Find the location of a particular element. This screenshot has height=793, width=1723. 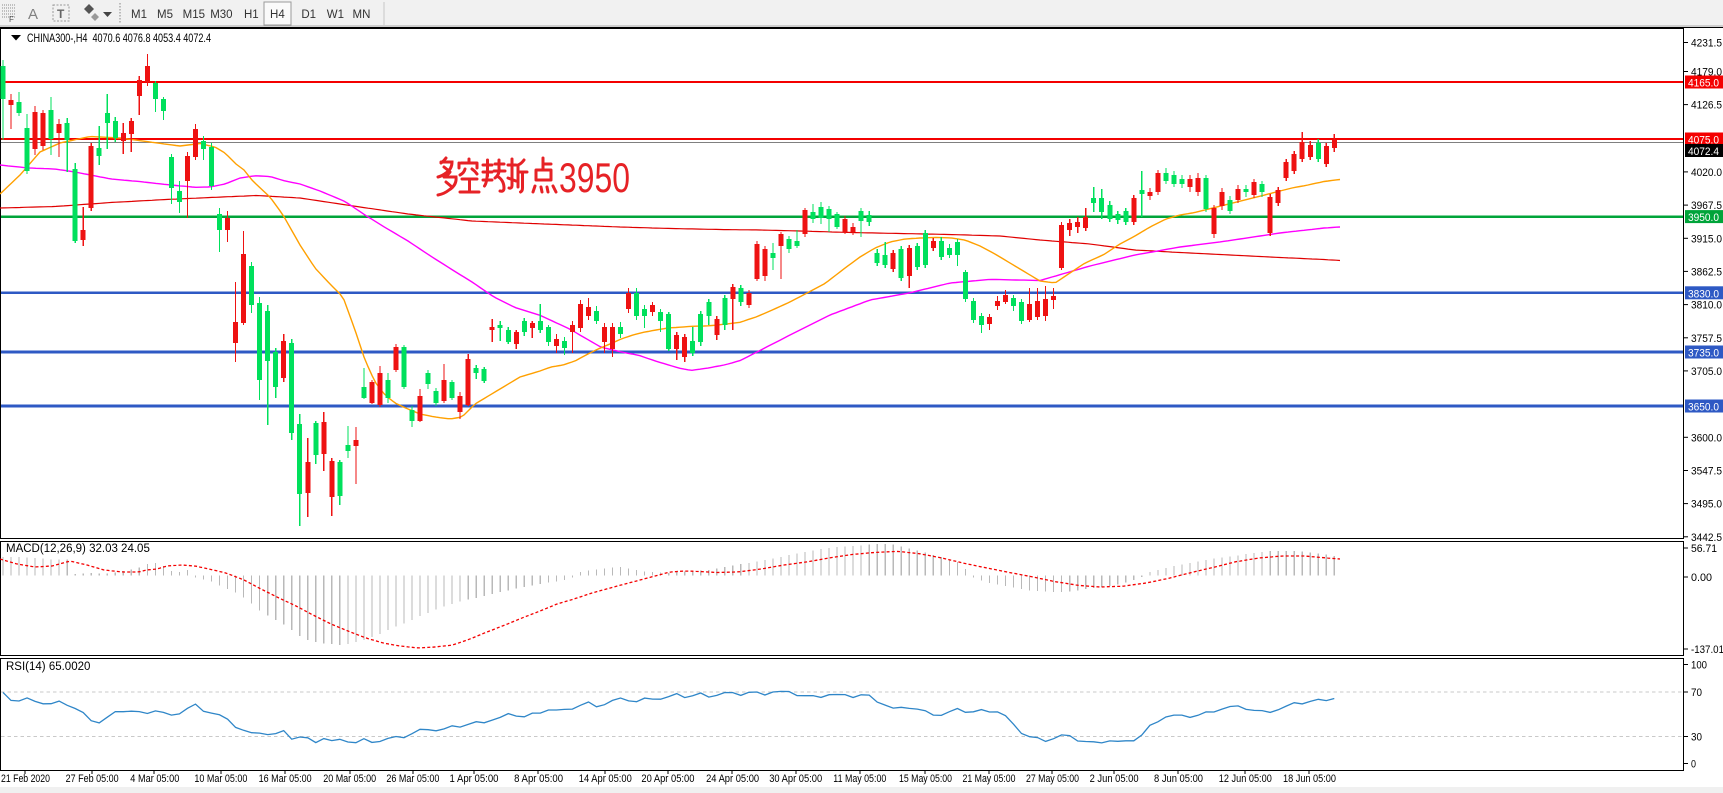

svg-text: 3830.0 is located at coordinates (1703, 294).